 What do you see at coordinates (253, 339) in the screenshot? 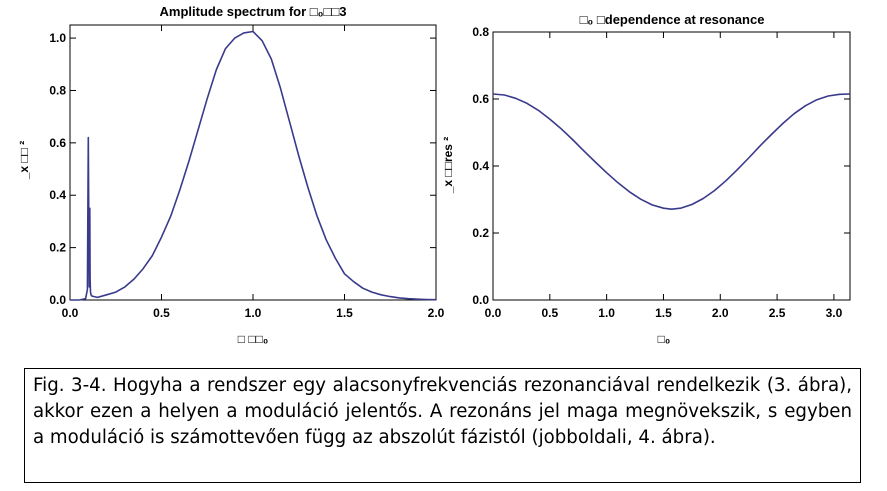
I see `x-axis-label-1: □ □□₀` at bounding box center [253, 339].